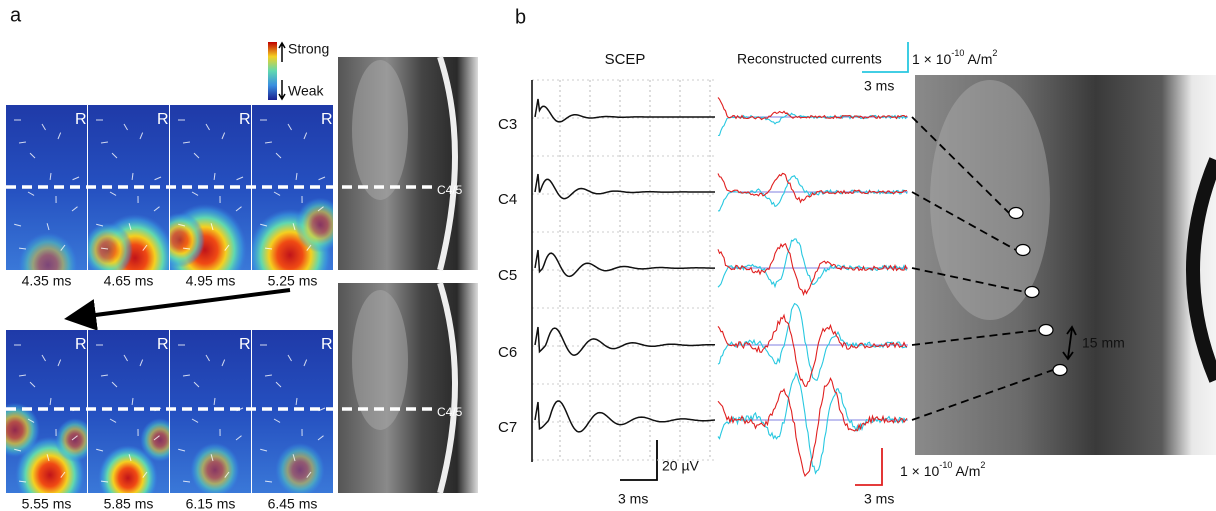 The width and height of the screenshot is (1216, 511). Describe the element at coordinates (639, 460) in the screenshot. I see `scale-bars` at that location.